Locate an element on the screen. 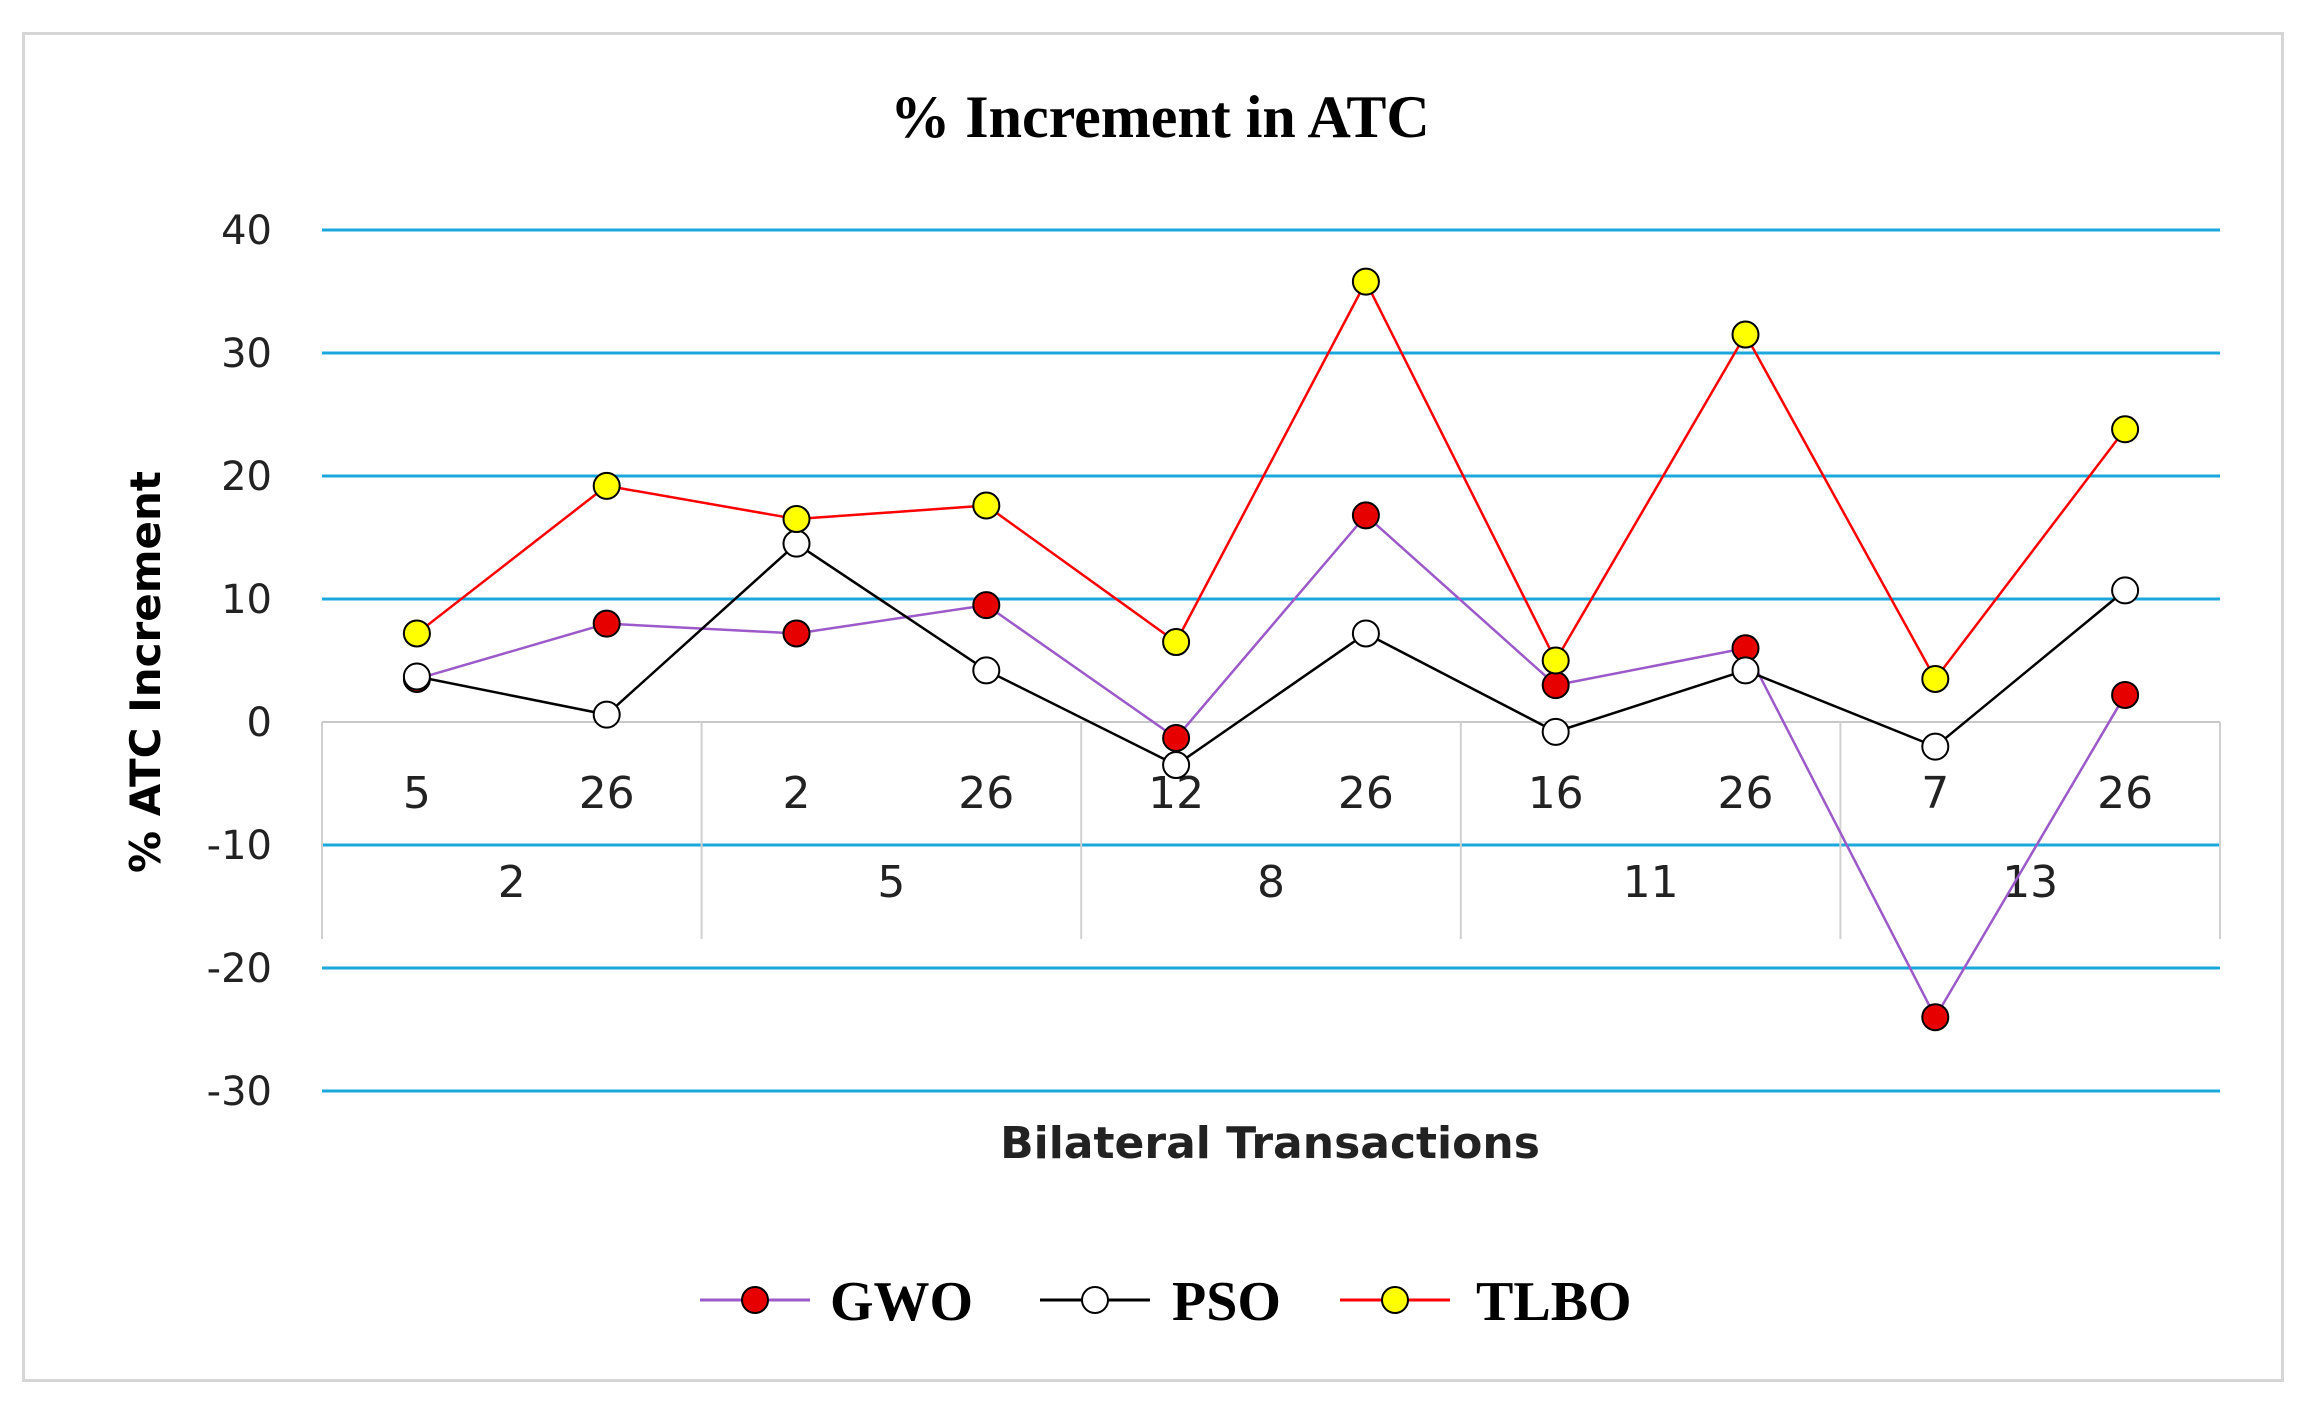 The height and width of the screenshot is (1409, 2310). group-label: 2 is located at coordinates (512, 882).